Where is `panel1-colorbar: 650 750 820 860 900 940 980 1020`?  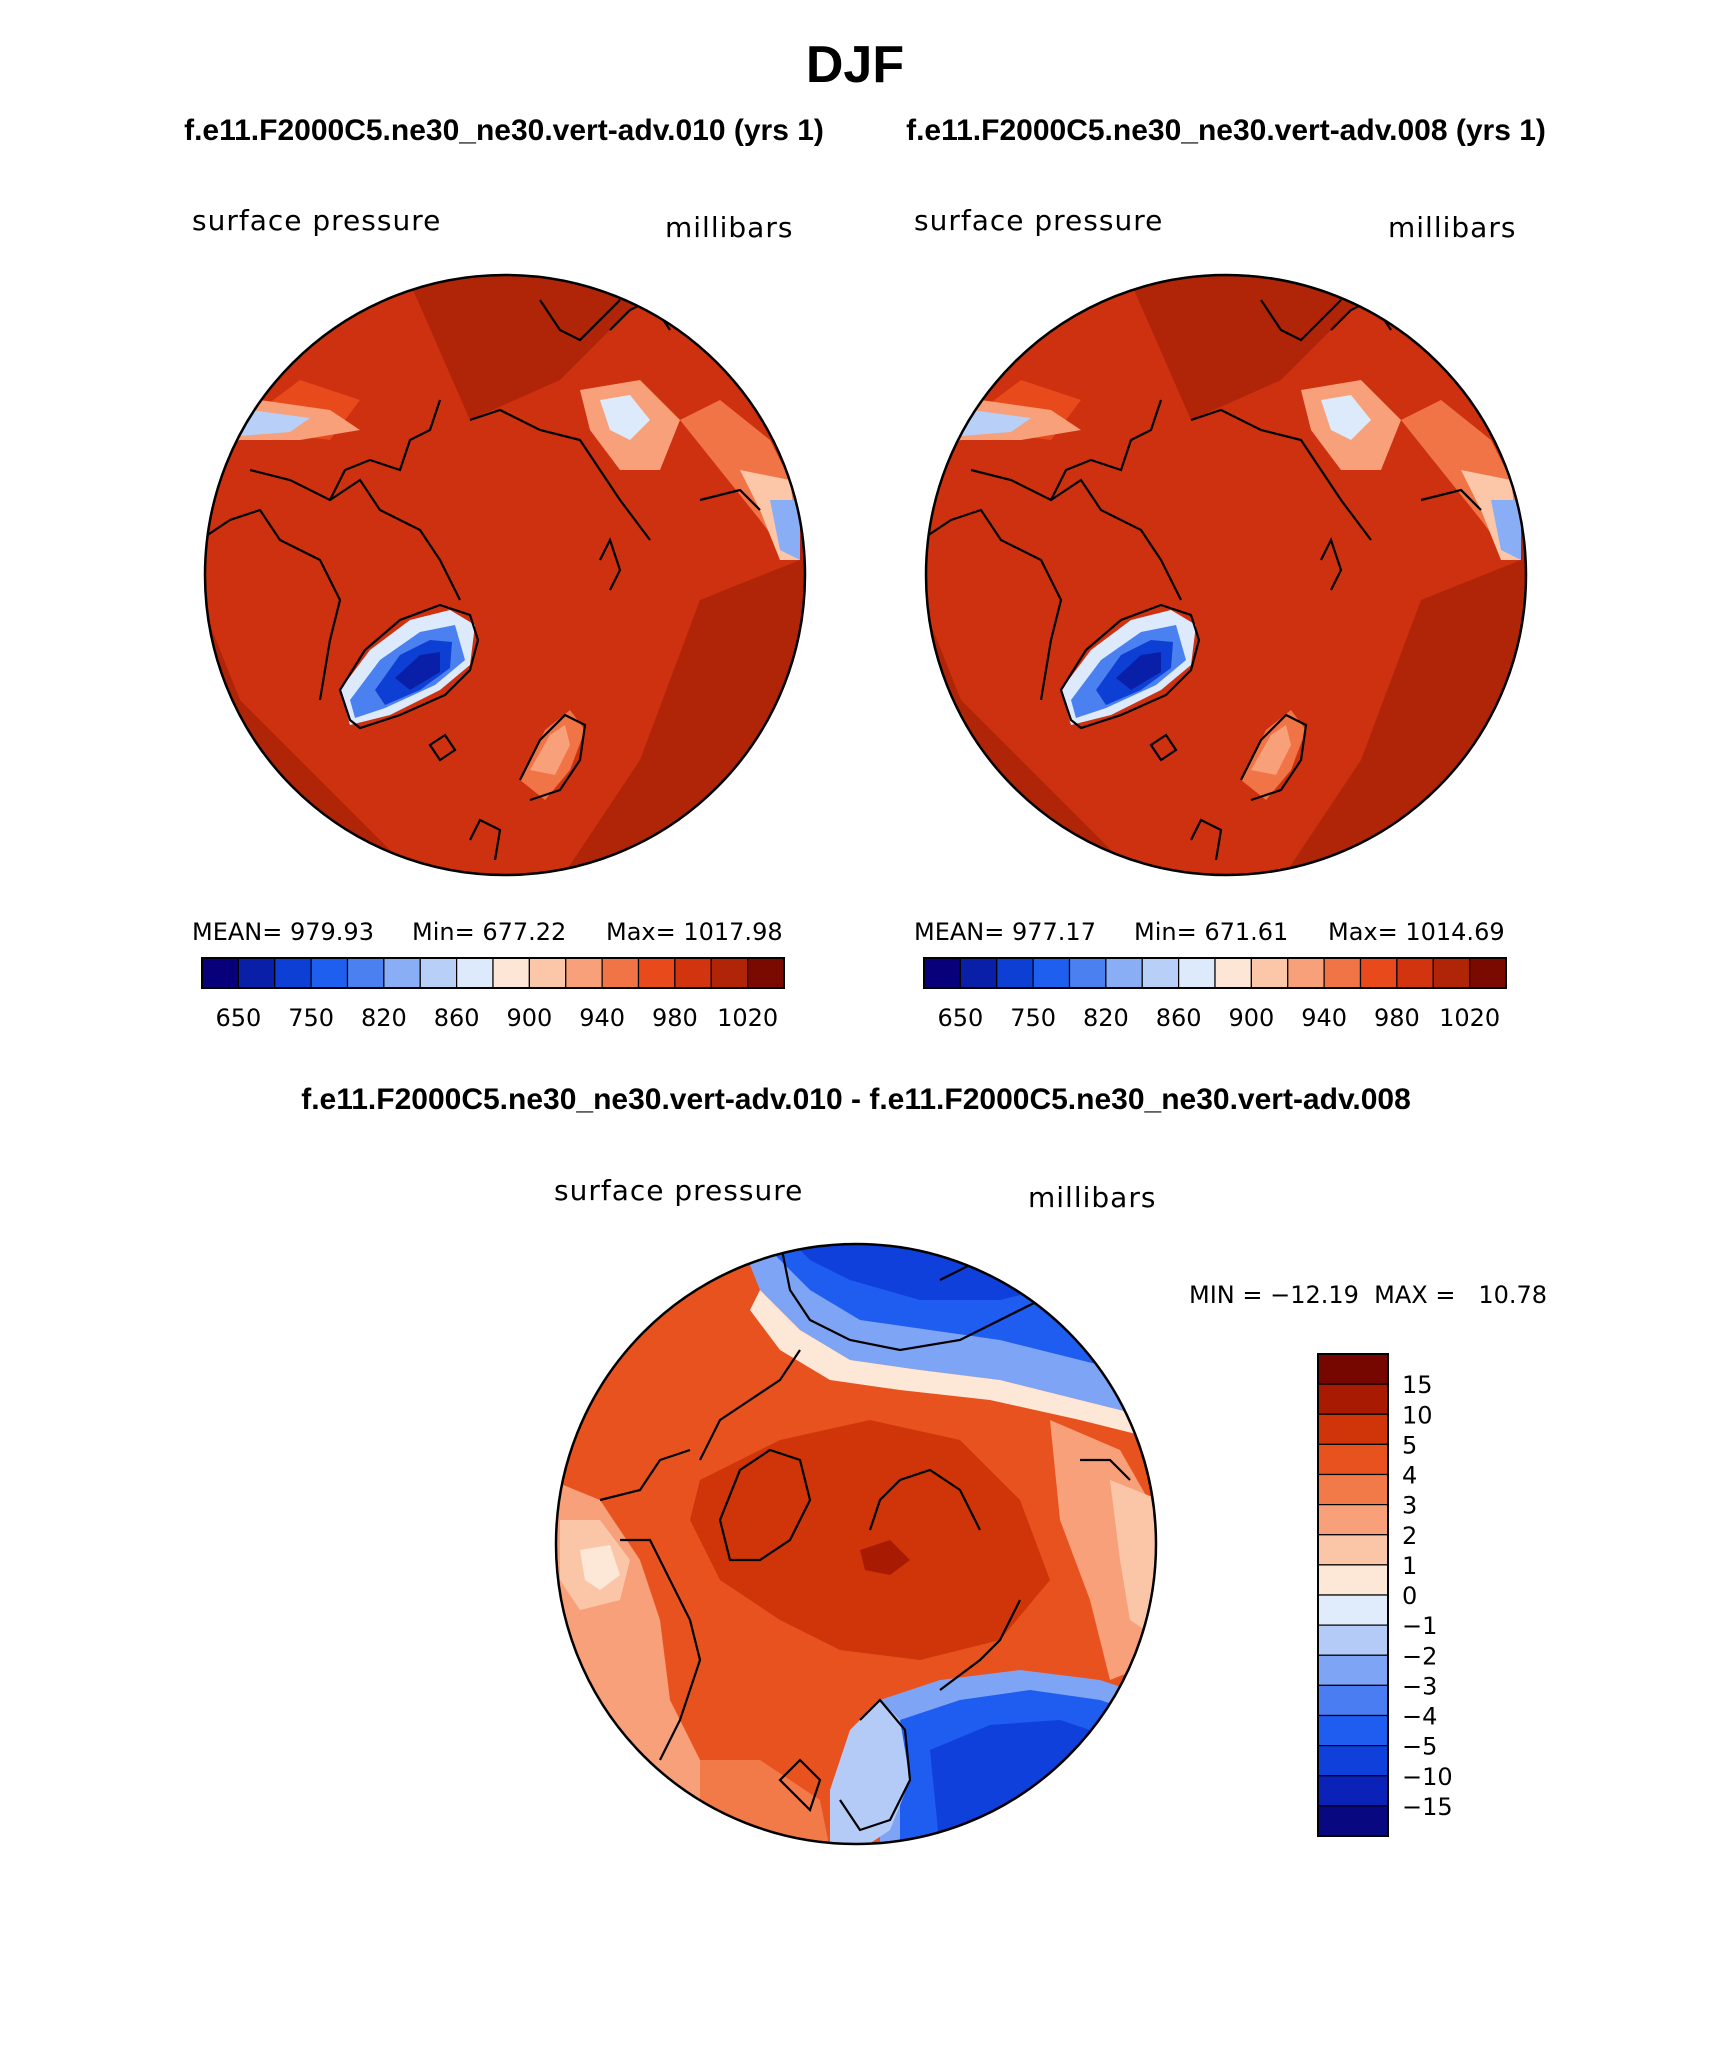
panel1-colorbar: 650 750 820 860 900 940 980 1020 is located at coordinates (493, 994).